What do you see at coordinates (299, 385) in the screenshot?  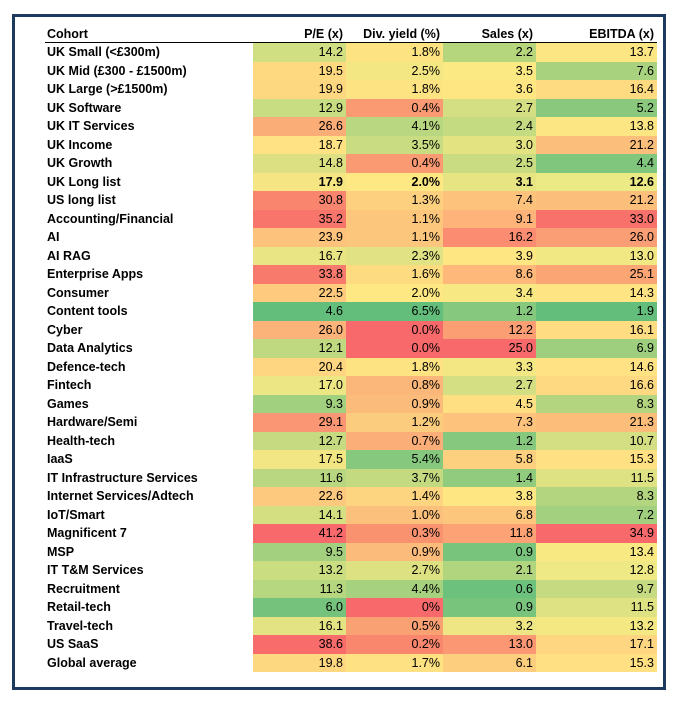 I see `pe-cell: 17.0` at bounding box center [299, 385].